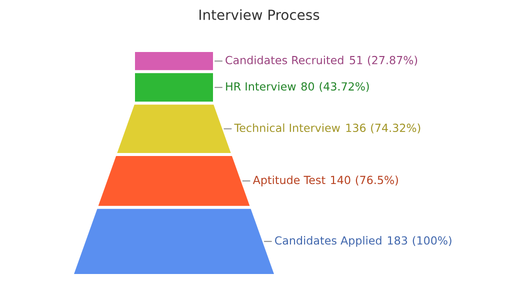 This screenshot has width=518, height=285. Describe the element at coordinates (393, 61) in the screenshot. I see `text: (27.87%)` at that location.